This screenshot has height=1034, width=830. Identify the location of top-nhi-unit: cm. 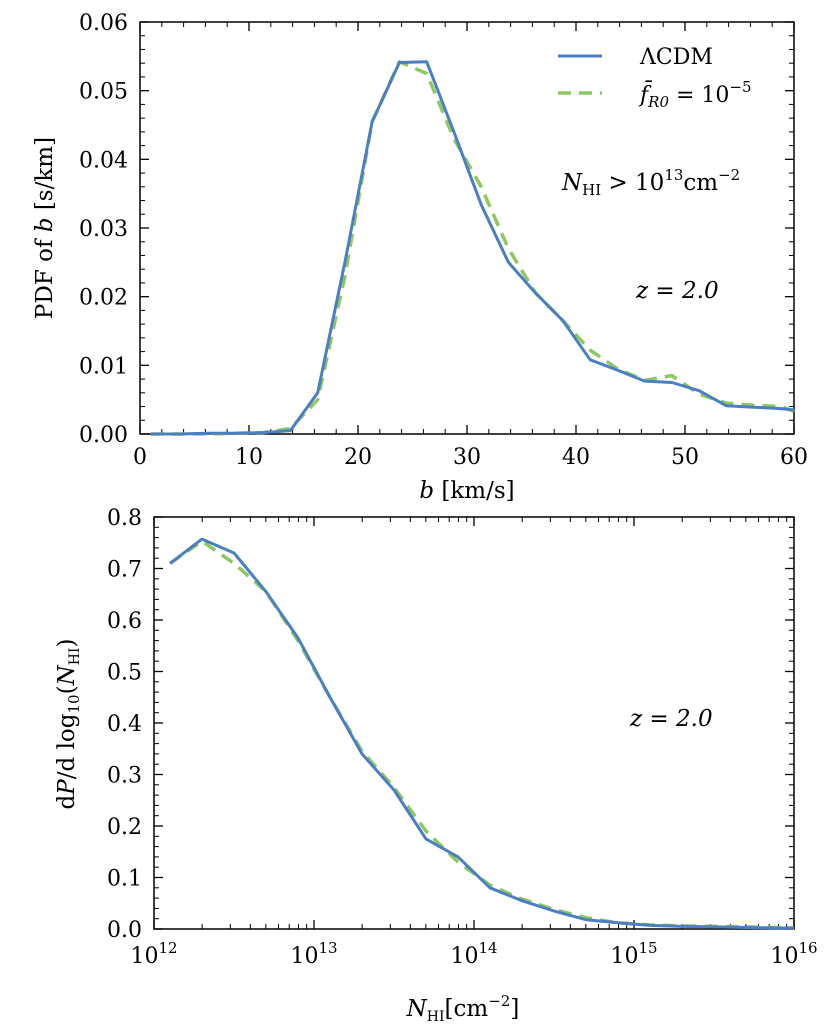
(700, 183).